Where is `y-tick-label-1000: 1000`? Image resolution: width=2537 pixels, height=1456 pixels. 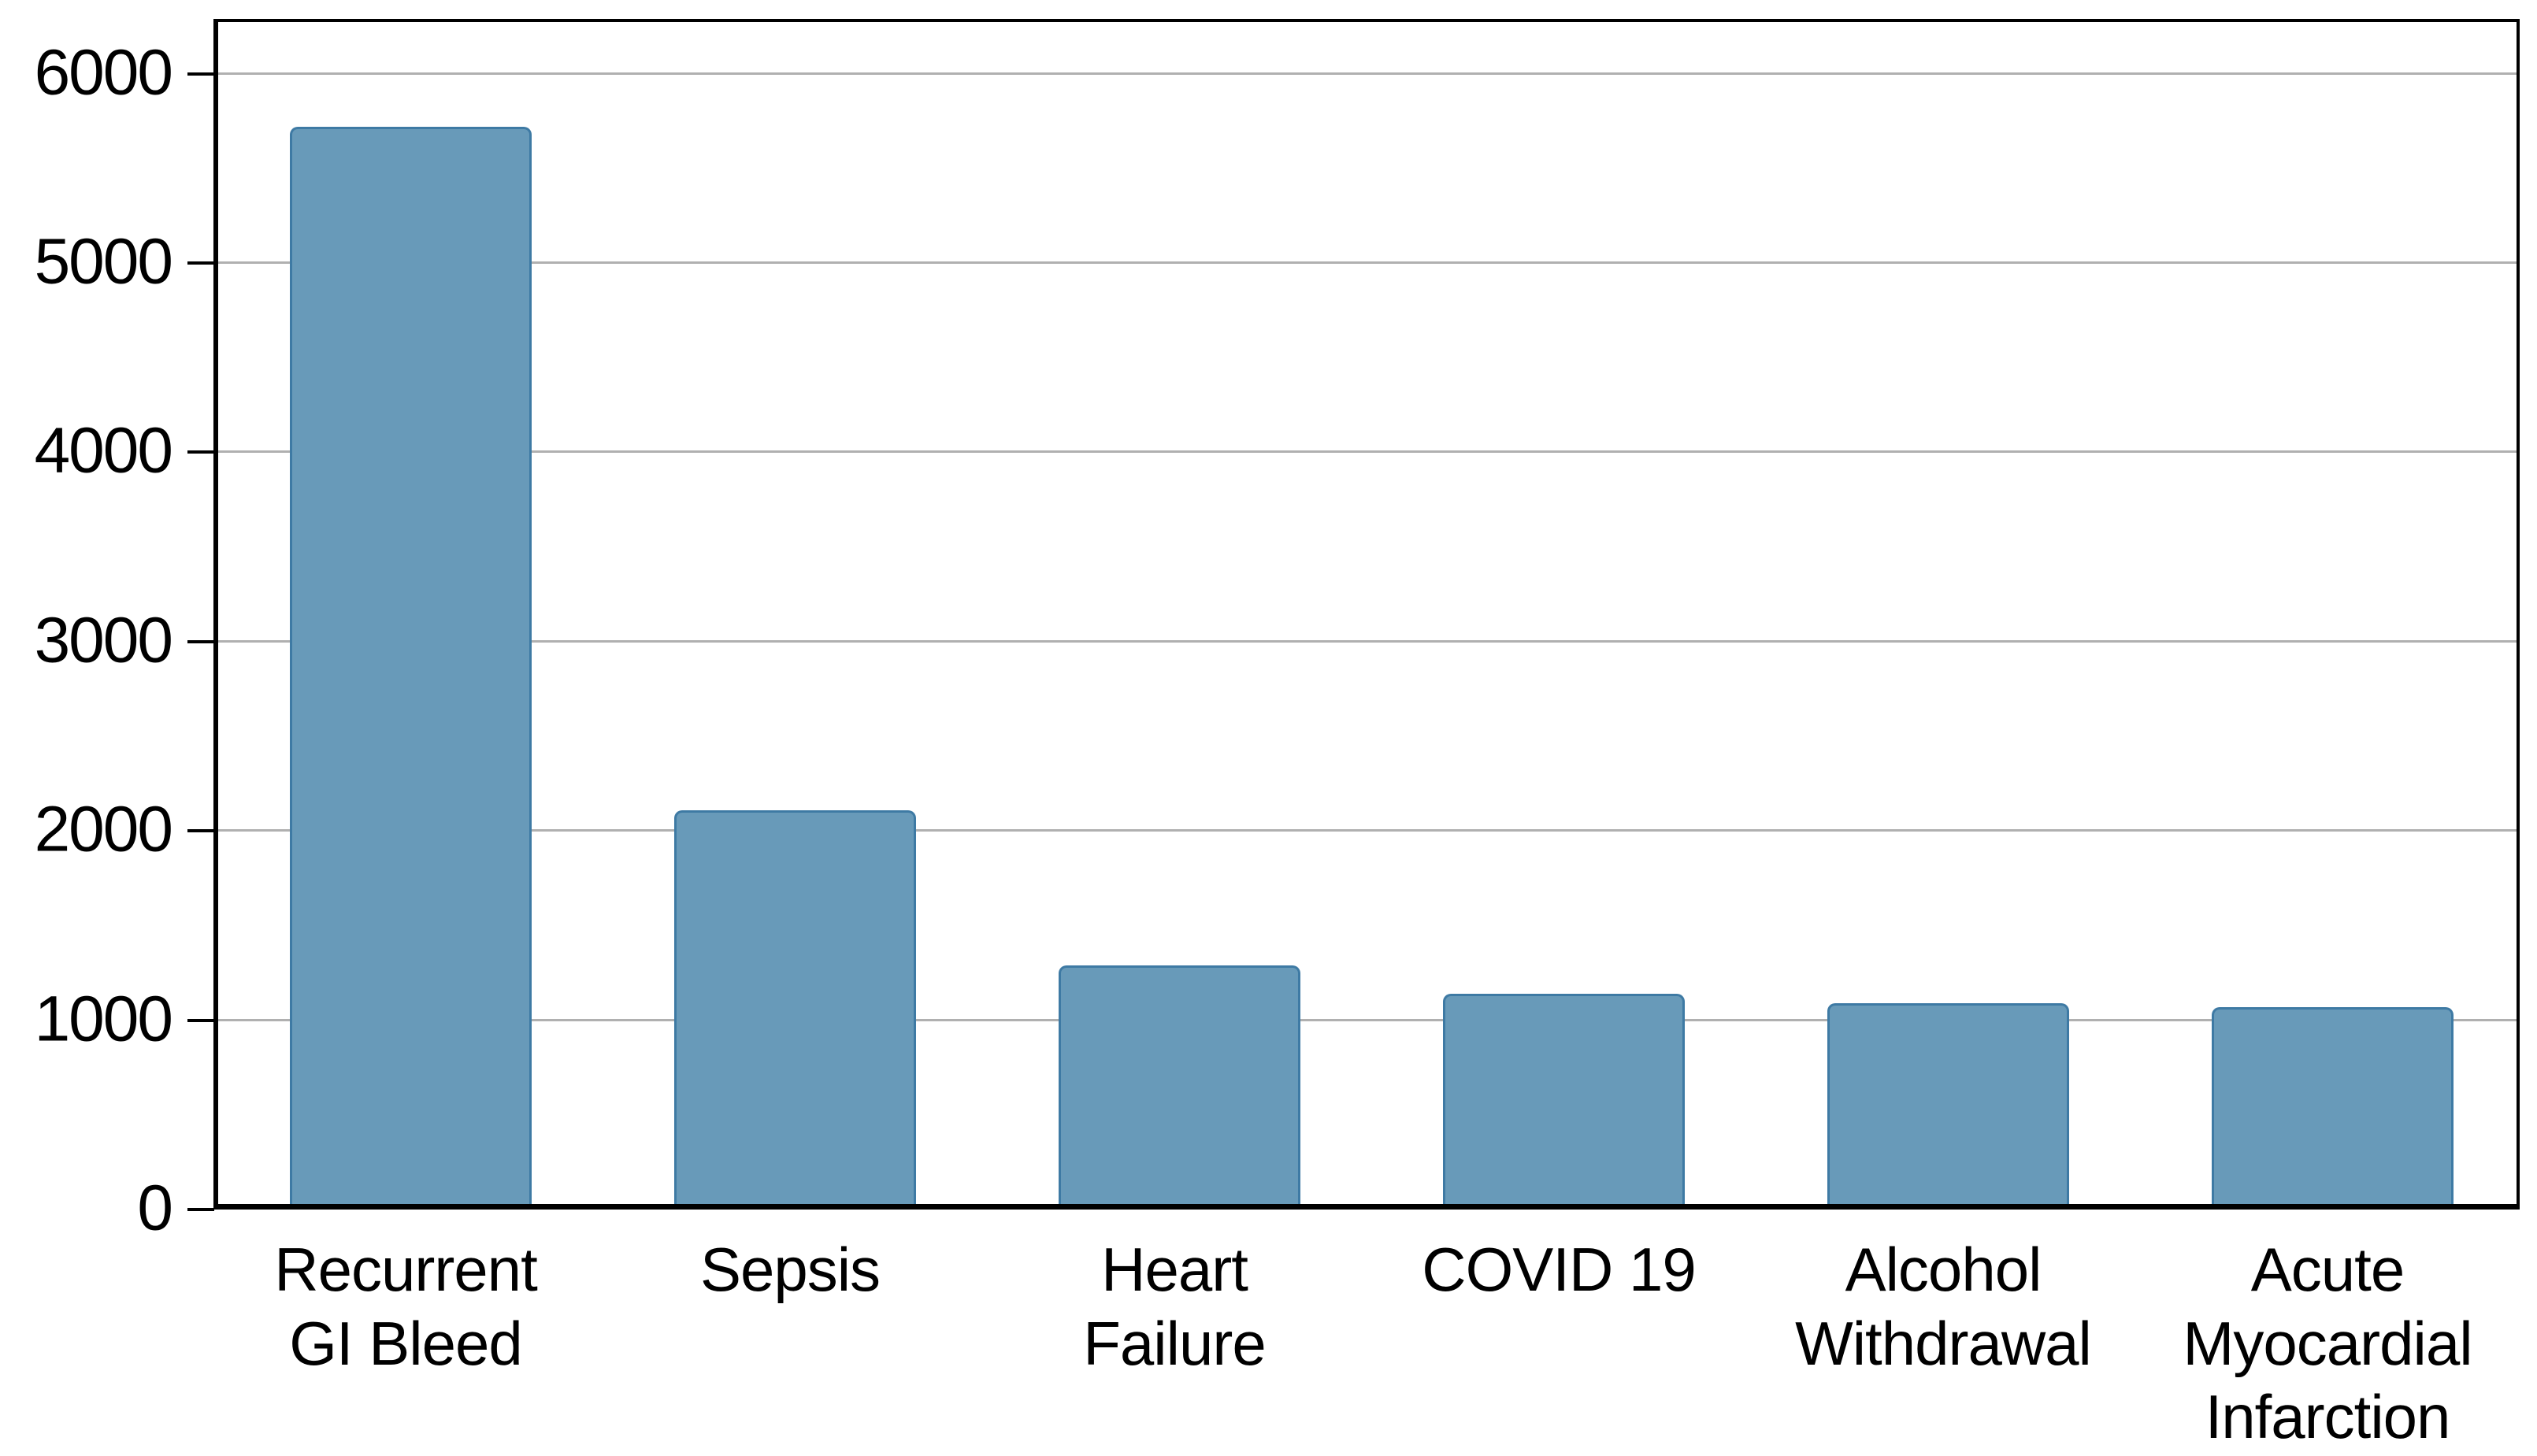
y-tick-label-1000: 1000 is located at coordinates (103, 1018).